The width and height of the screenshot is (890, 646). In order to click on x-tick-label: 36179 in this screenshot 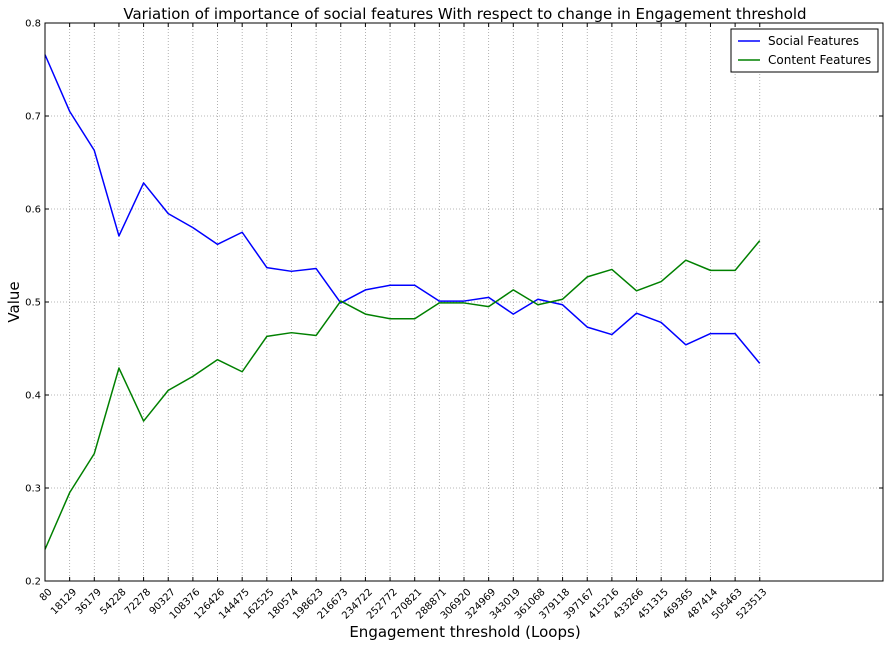, I will do `click(89, 602)`.